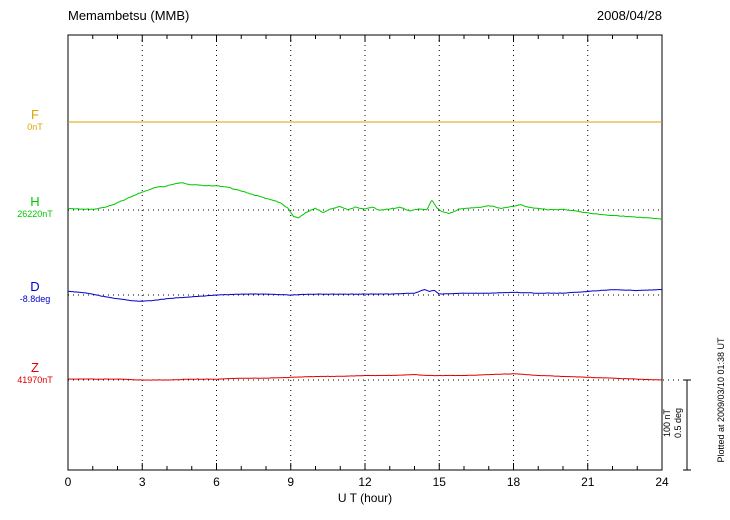 This screenshot has height=520, width=730. What do you see at coordinates (365, 295) in the screenshot?
I see `trace-D` at bounding box center [365, 295].